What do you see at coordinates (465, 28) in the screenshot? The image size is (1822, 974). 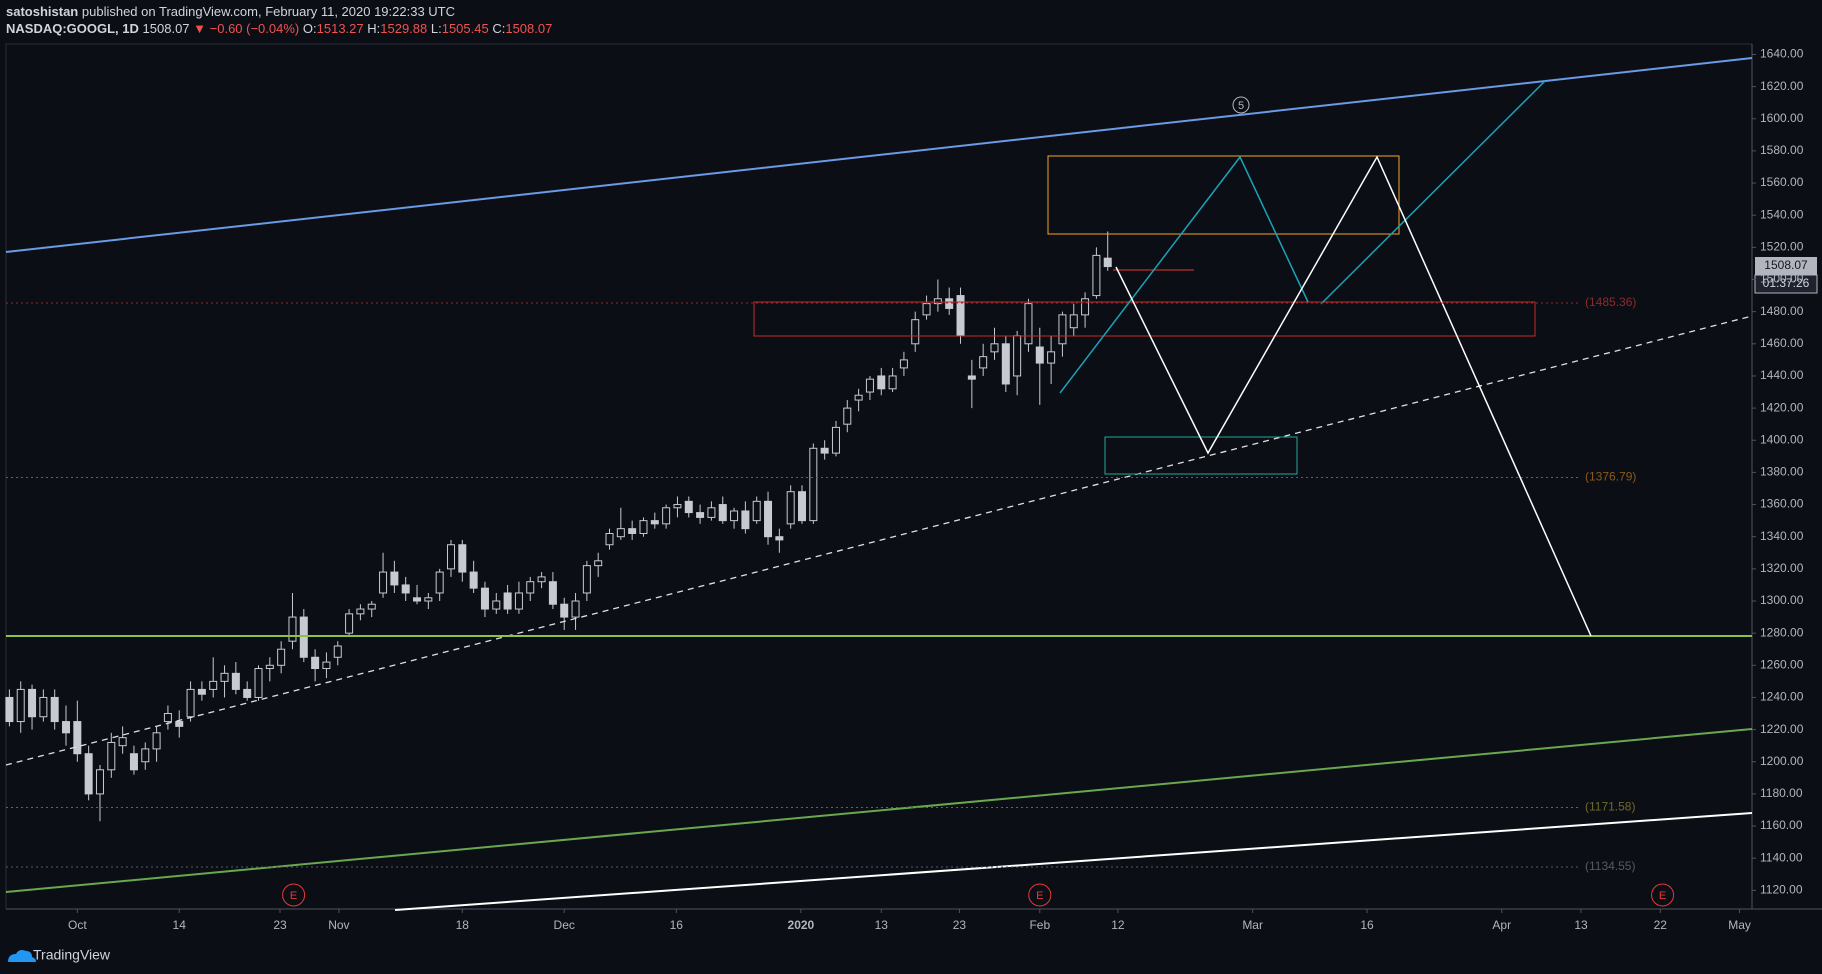 I see `l-value: 1505.45` at bounding box center [465, 28].